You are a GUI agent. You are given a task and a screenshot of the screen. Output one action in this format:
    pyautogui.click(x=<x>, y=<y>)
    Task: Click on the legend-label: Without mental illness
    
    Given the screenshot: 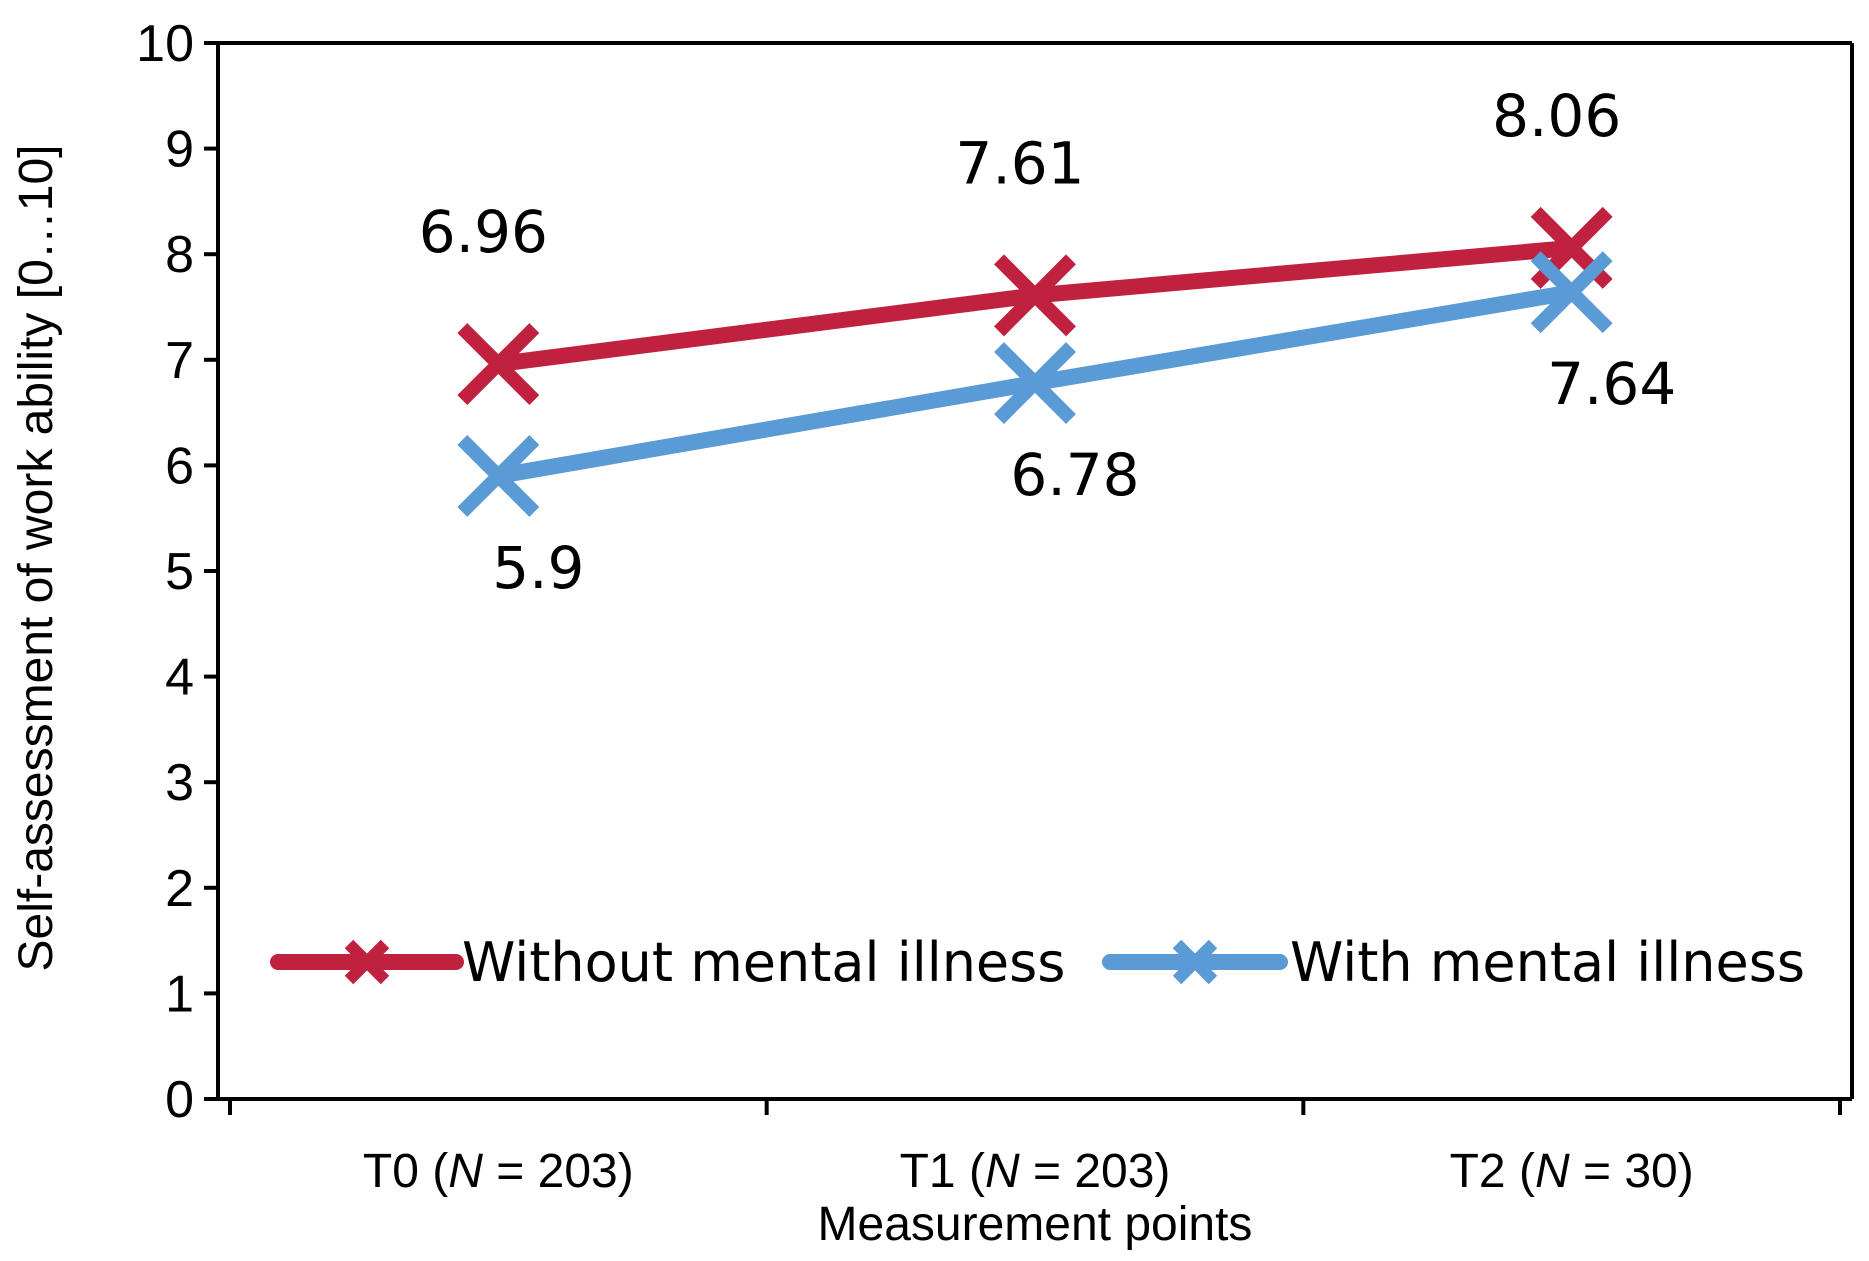 What is the action you would take?
    pyautogui.click(x=763, y=962)
    